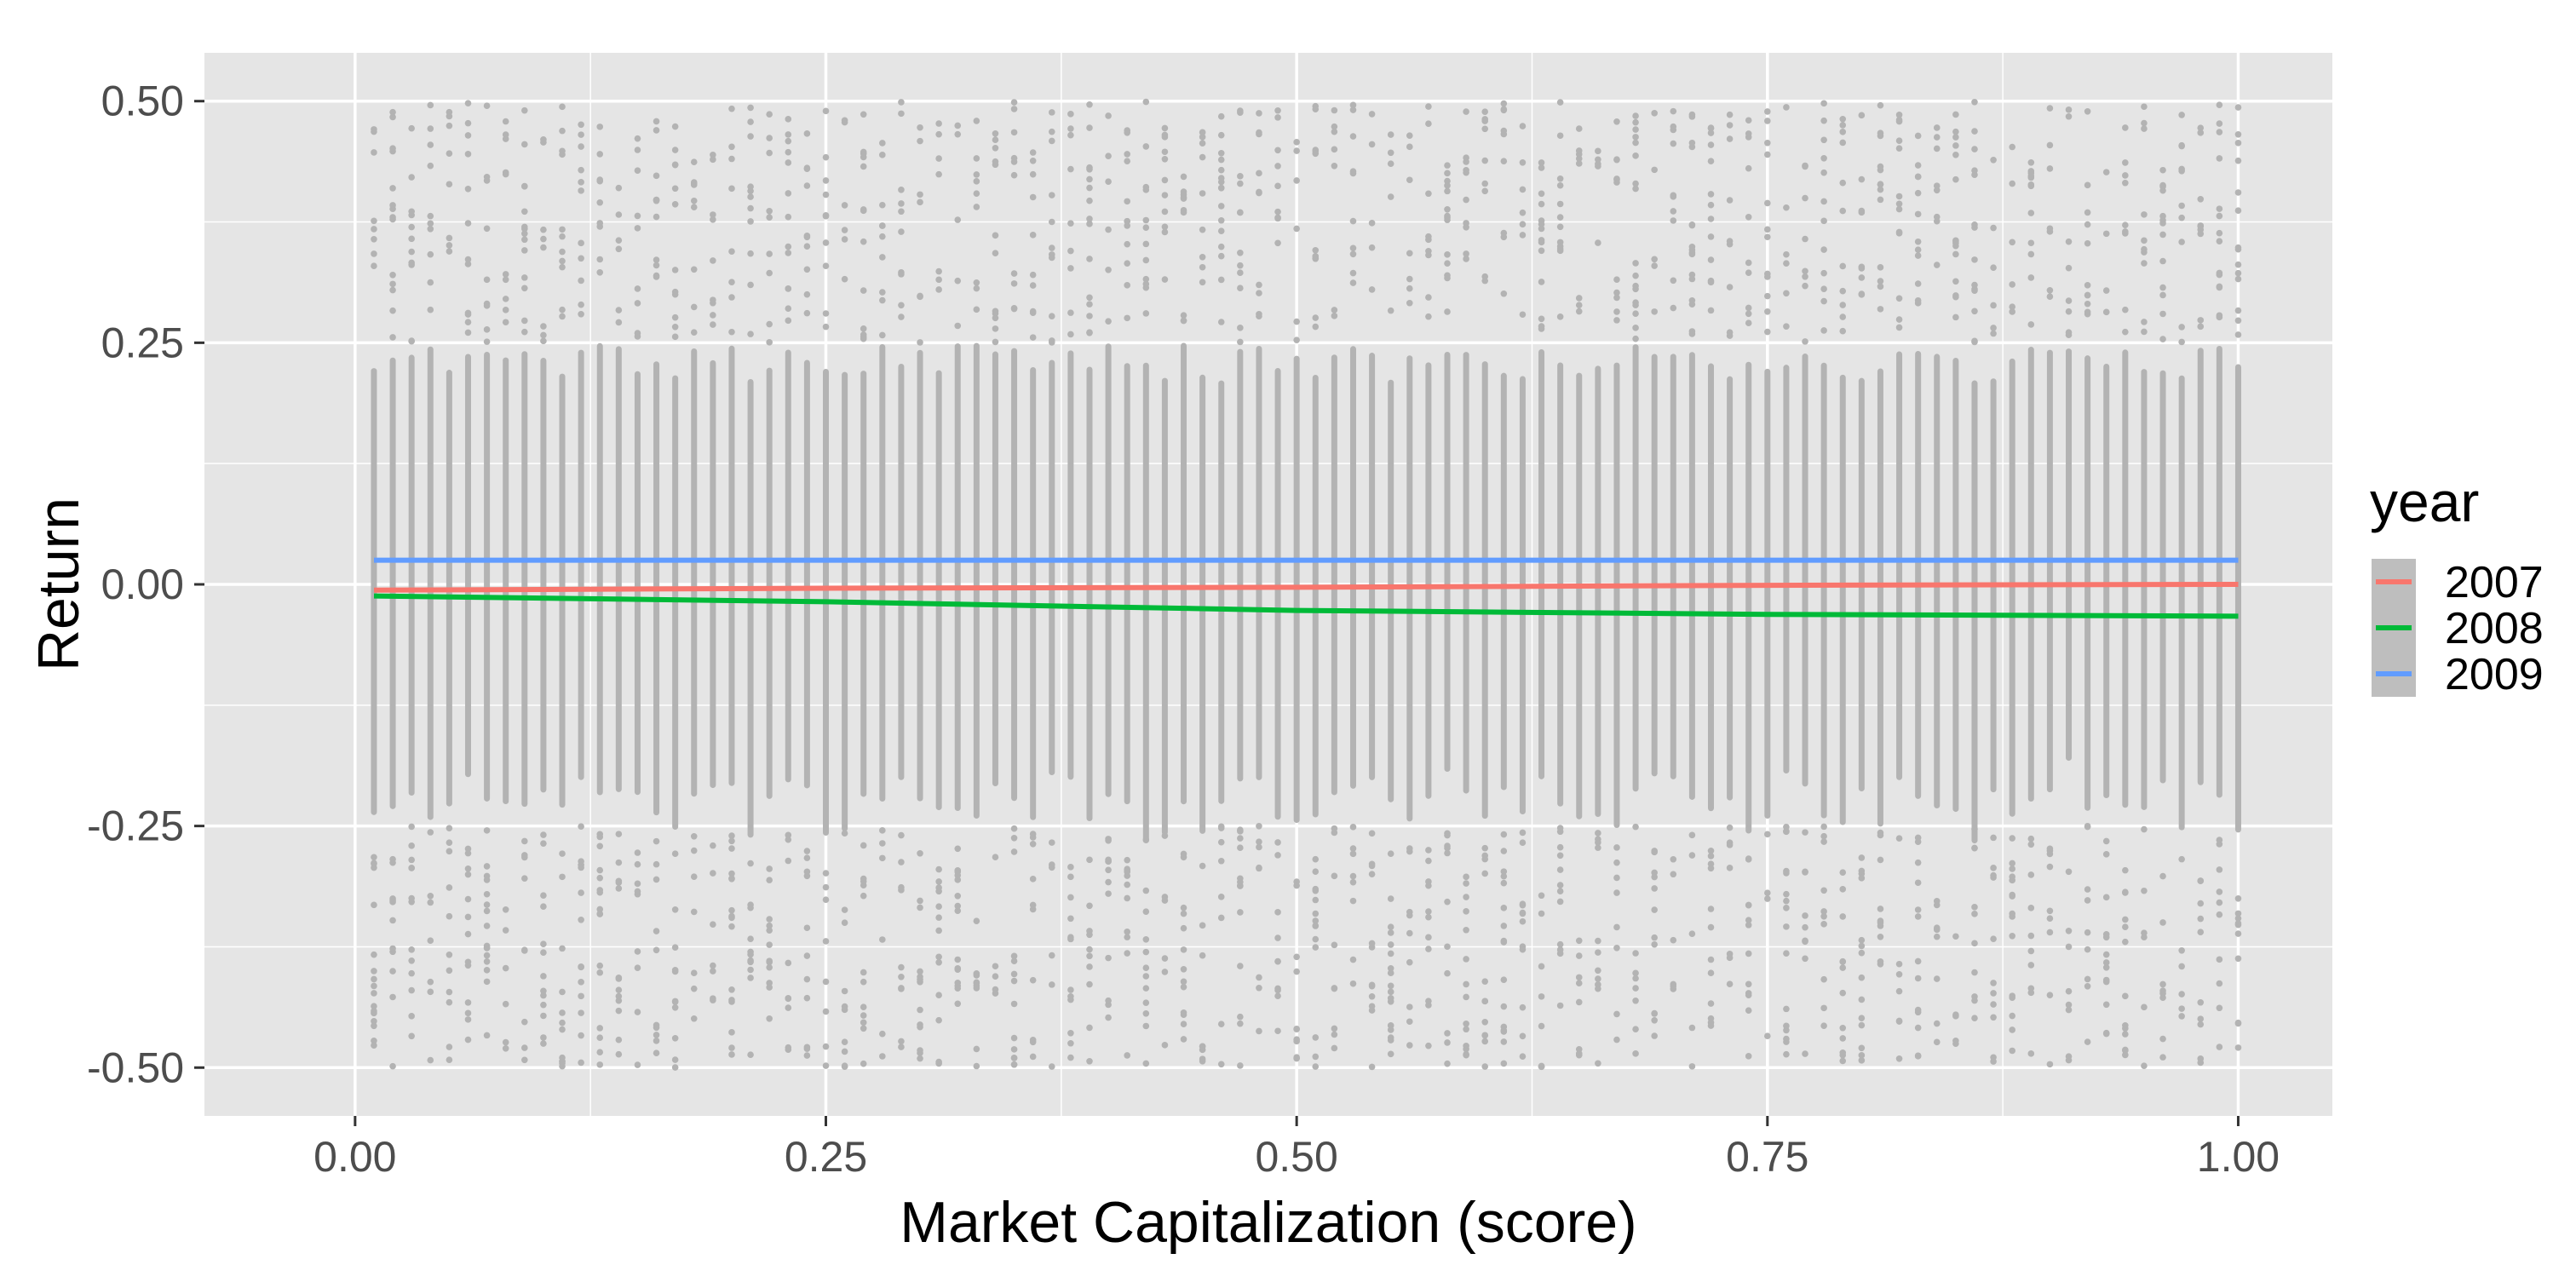  I want to click on x-axis-title: Market Capitalization (score), so click(1268, 1222).